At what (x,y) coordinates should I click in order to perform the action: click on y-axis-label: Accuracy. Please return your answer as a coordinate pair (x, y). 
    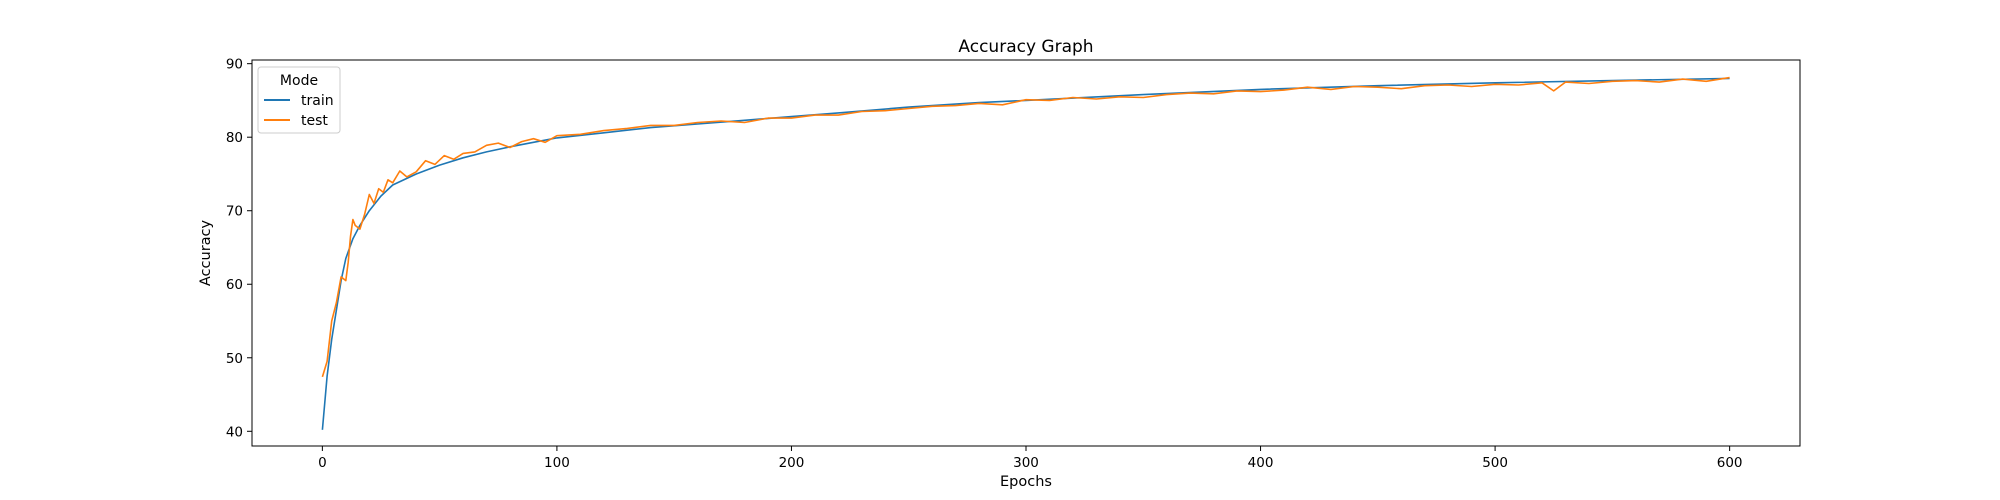
    Looking at the image, I should click on (206, 252).